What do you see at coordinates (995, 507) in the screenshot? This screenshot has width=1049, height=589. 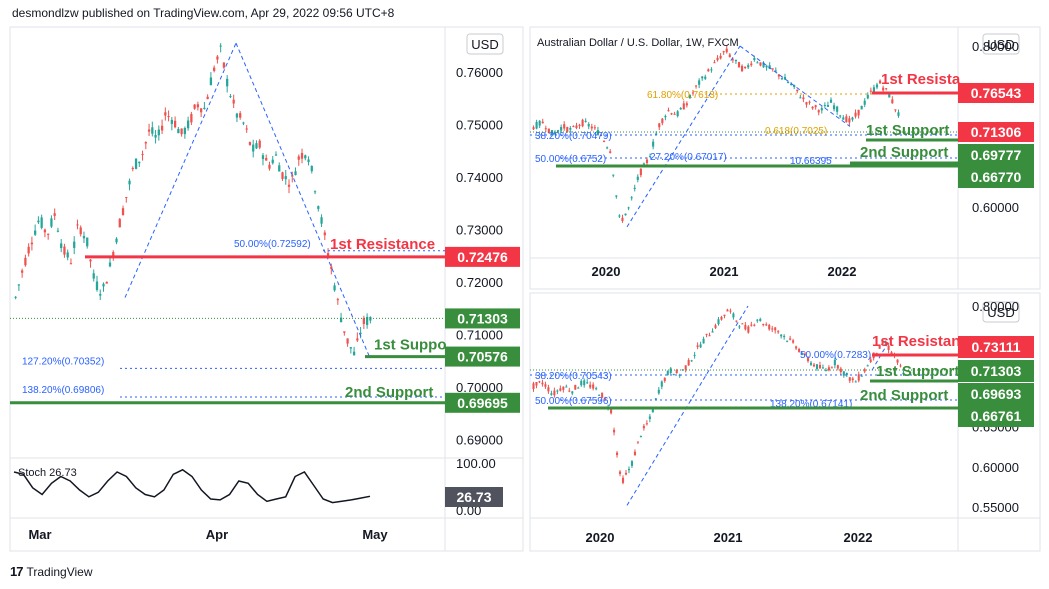 I see `right-bottom-y-tick: 0.55000` at bounding box center [995, 507].